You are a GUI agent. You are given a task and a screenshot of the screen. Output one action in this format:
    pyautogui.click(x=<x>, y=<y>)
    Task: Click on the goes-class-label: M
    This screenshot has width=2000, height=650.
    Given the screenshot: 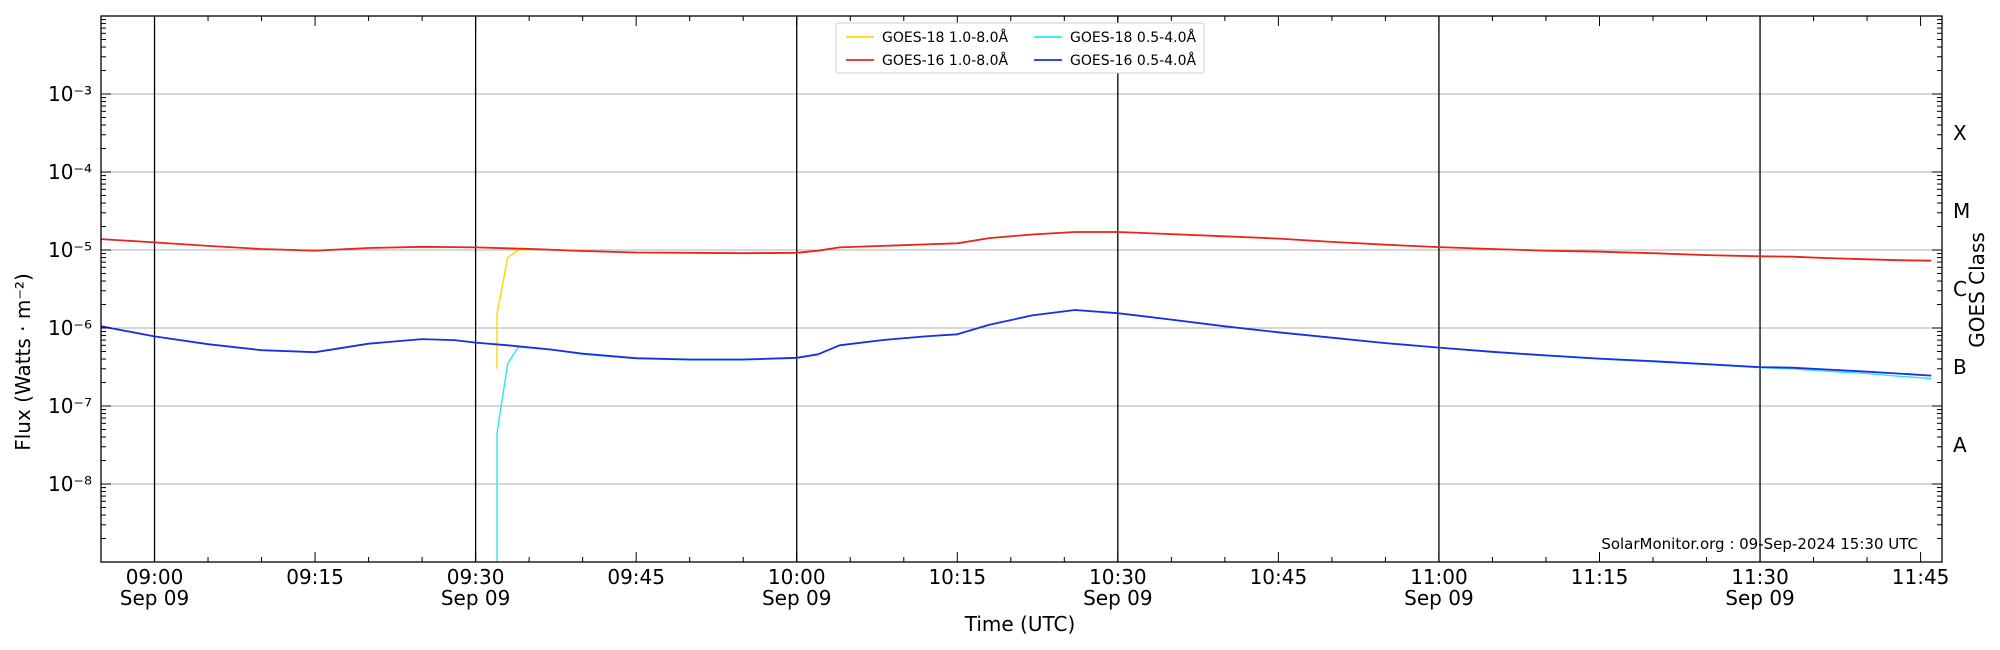 What is the action you would take?
    pyautogui.click(x=1961, y=211)
    